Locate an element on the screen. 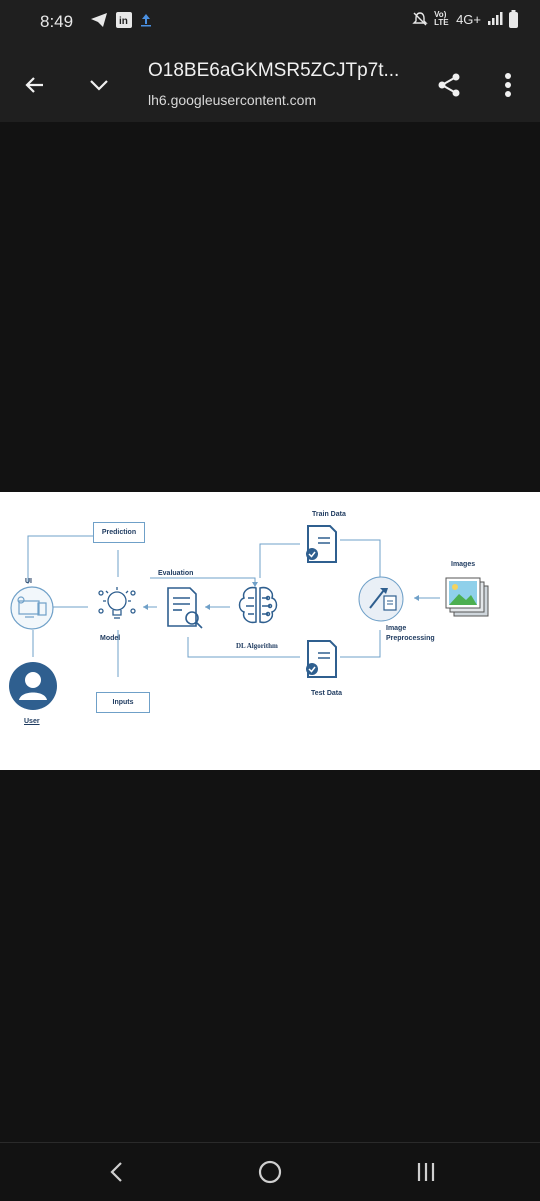 The height and width of the screenshot is (1201, 540). share-button is located at coordinates (449, 85).